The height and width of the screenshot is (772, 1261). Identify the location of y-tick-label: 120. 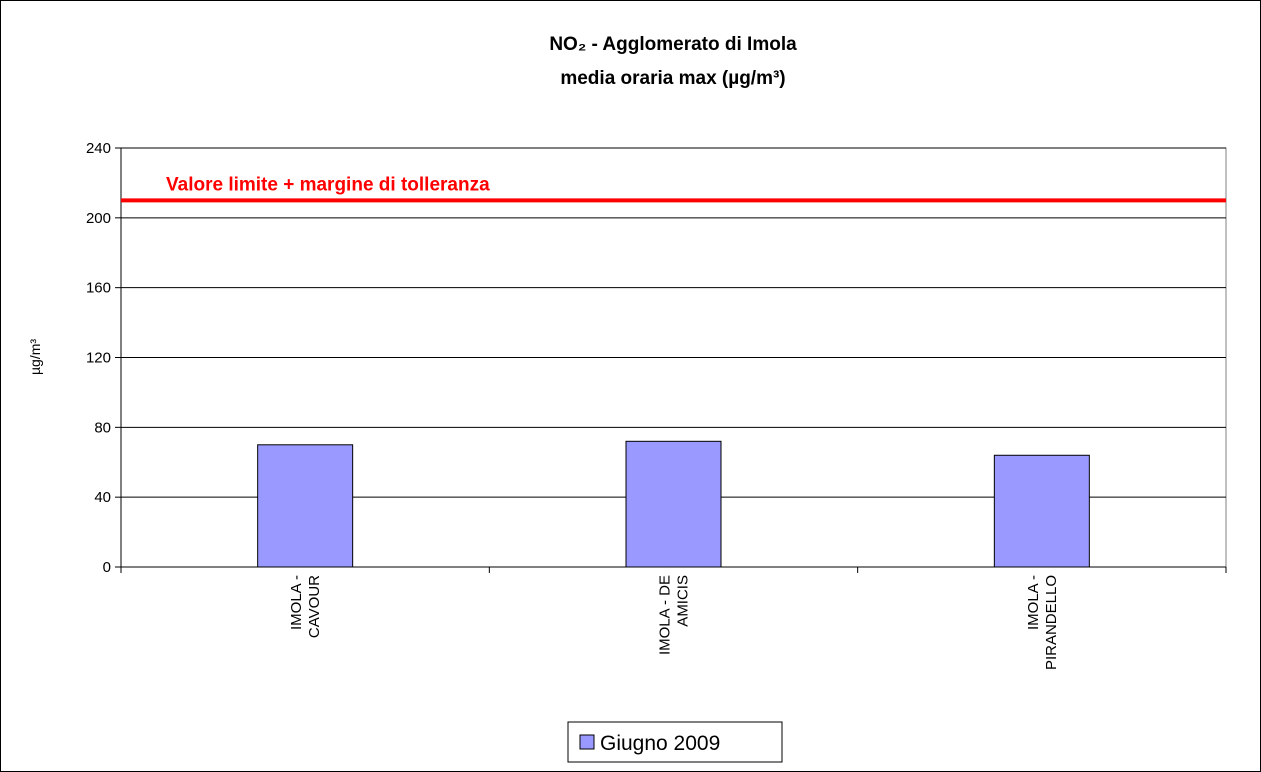
(98, 358).